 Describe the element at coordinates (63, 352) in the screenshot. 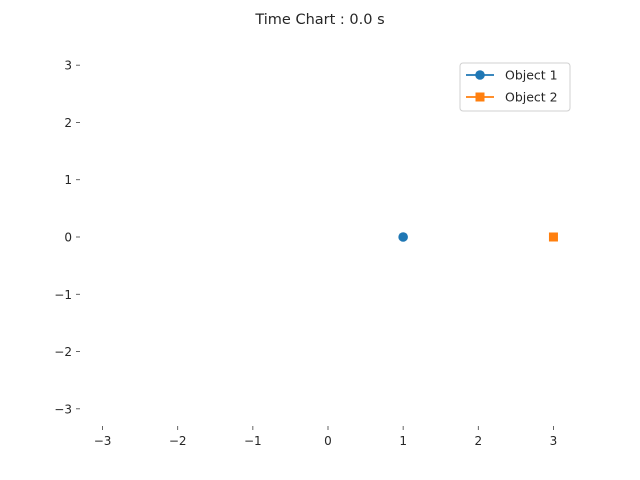

I see `y-tick-label: −2` at that location.